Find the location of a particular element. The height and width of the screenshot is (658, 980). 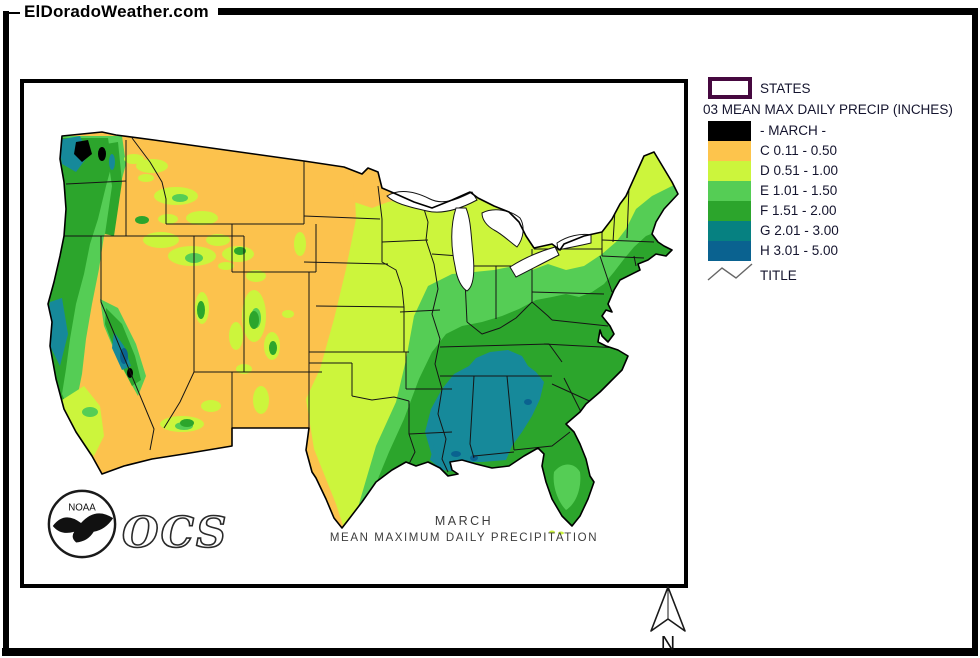

ocs-logo: OCS is located at coordinates (175, 532).